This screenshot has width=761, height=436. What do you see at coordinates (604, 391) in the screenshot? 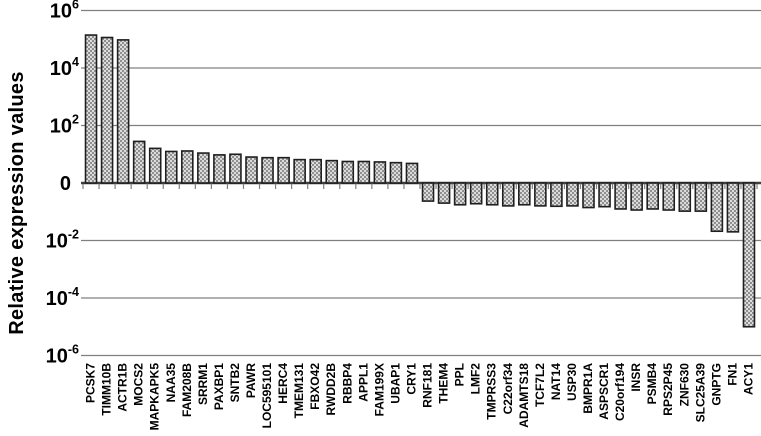
I see `x-tick-label: ASPSCR1` at bounding box center [604, 391].